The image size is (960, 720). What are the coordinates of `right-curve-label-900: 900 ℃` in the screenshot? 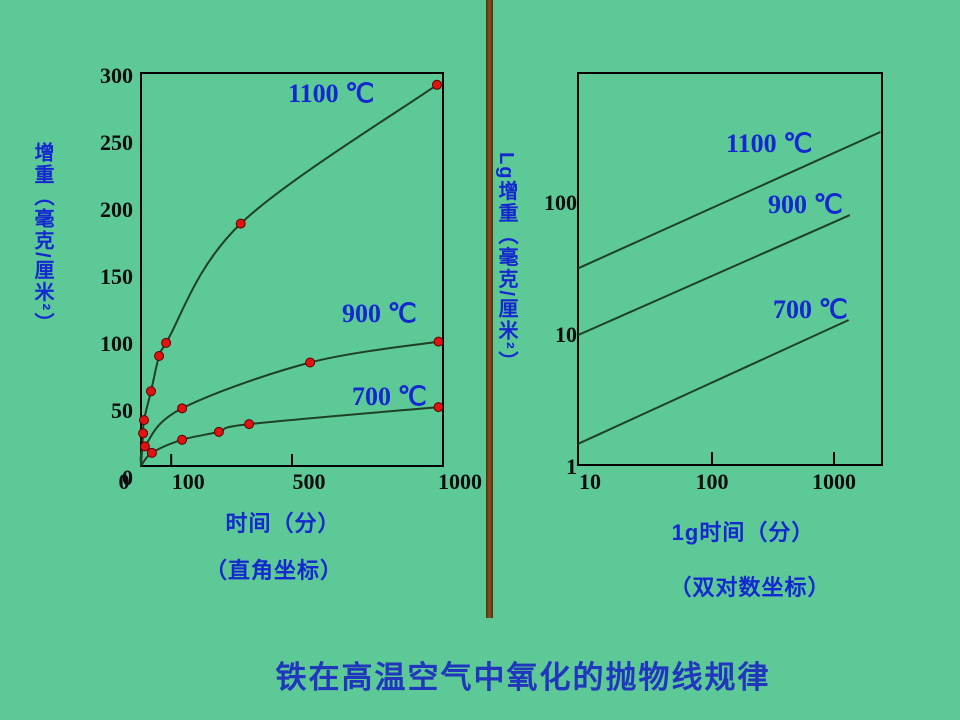 It's located at (805, 204).